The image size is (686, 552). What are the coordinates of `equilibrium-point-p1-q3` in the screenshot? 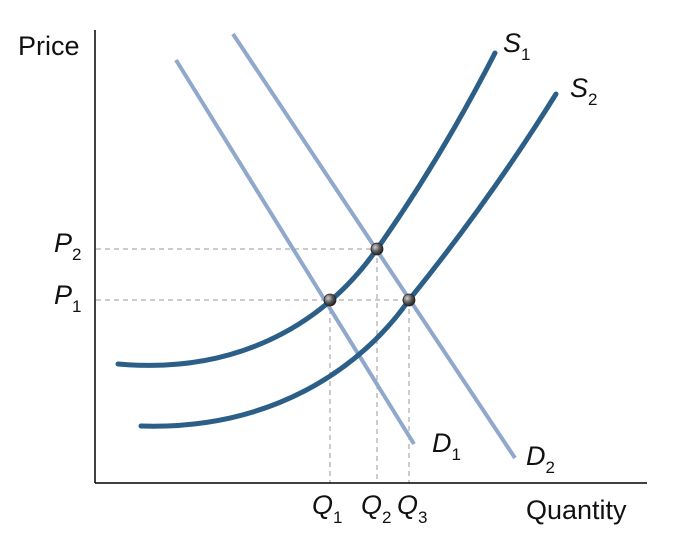 It's located at (409, 300).